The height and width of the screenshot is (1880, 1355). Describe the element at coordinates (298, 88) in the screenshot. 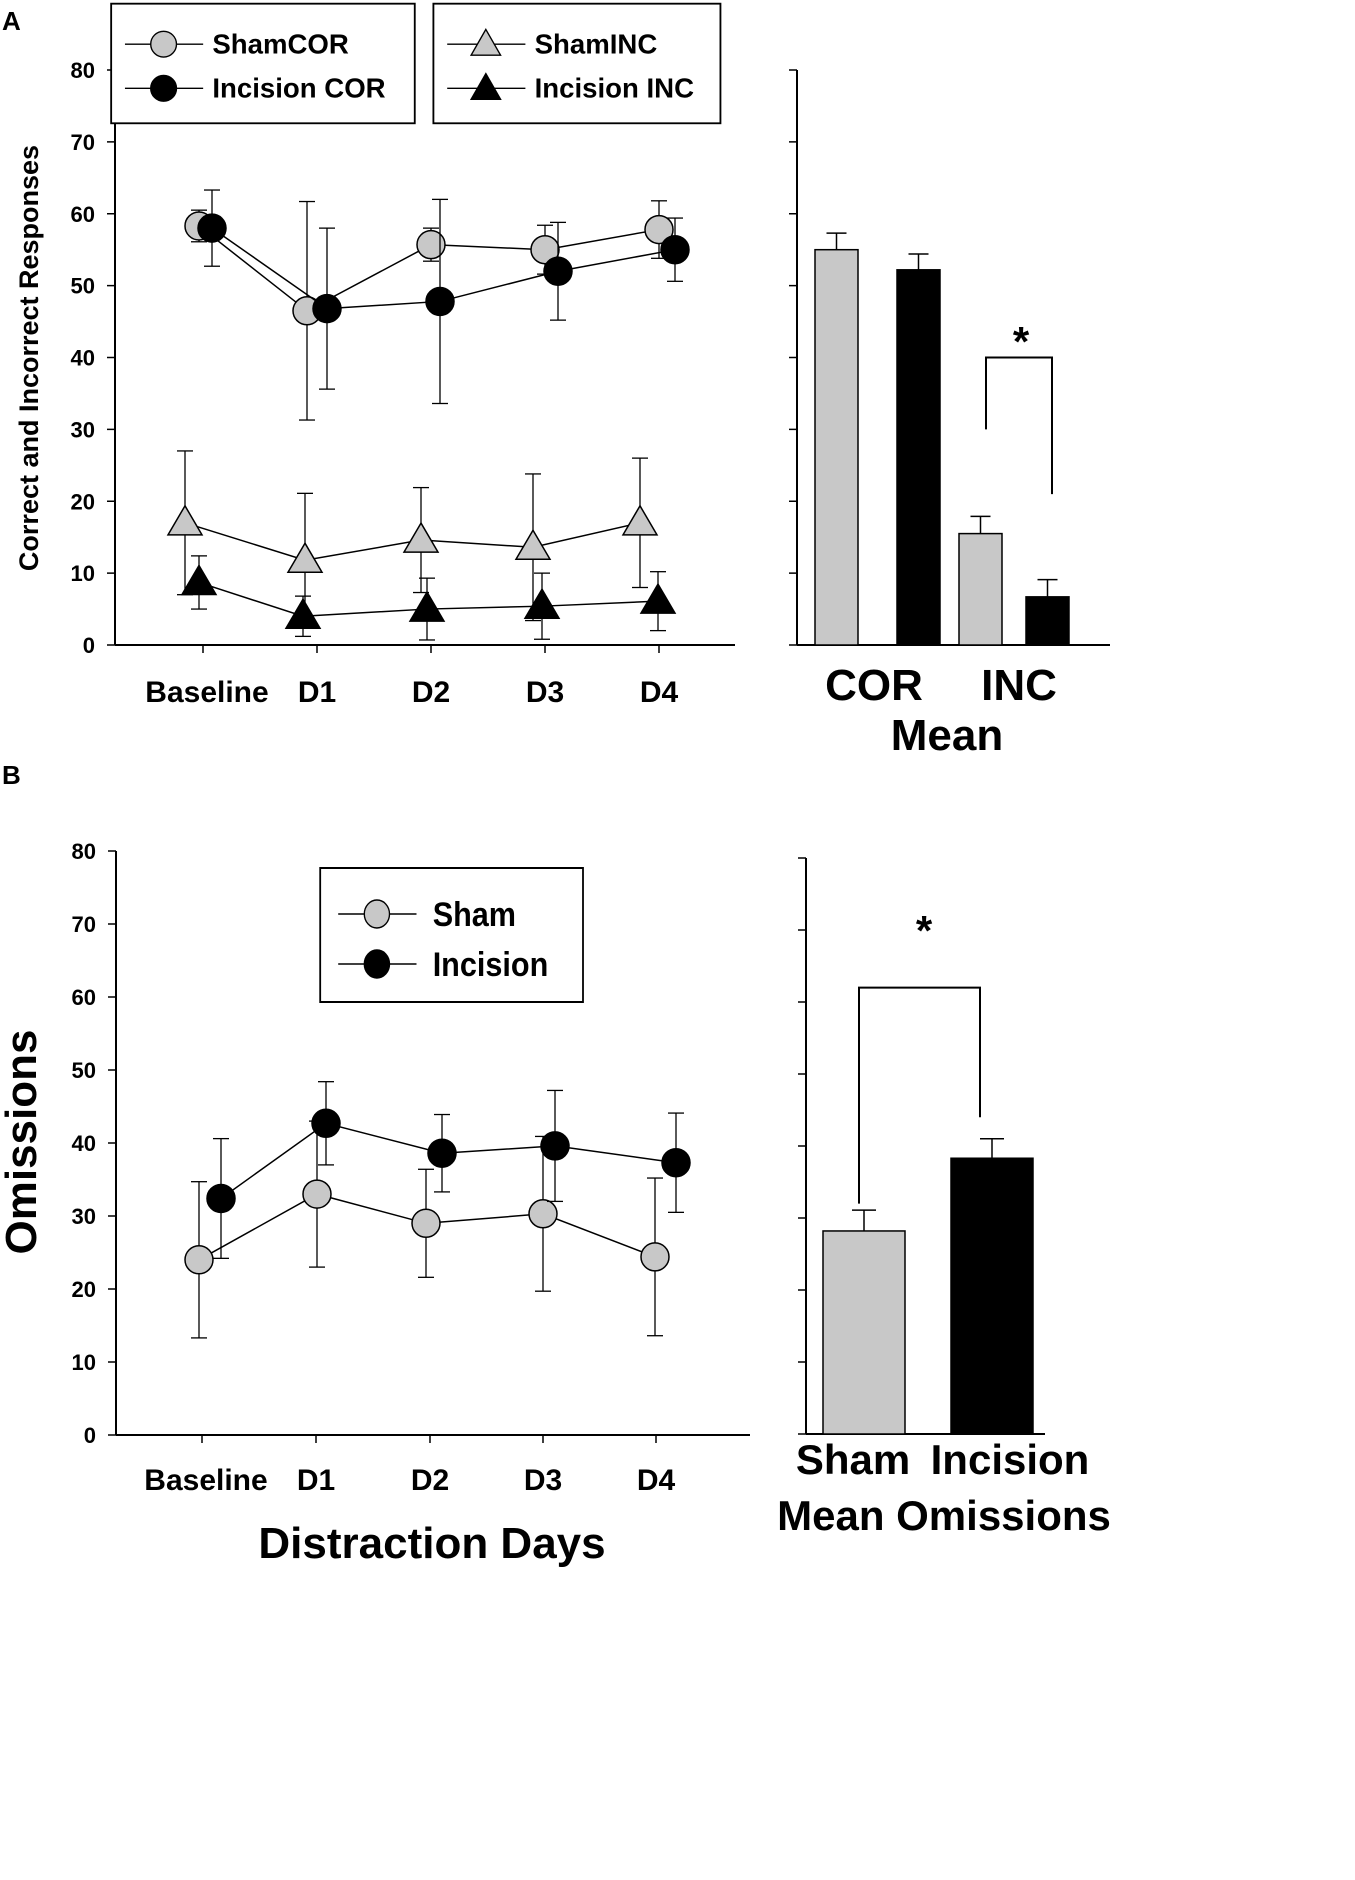

I see `legend-label-incision-cor: Incision COR` at that location.